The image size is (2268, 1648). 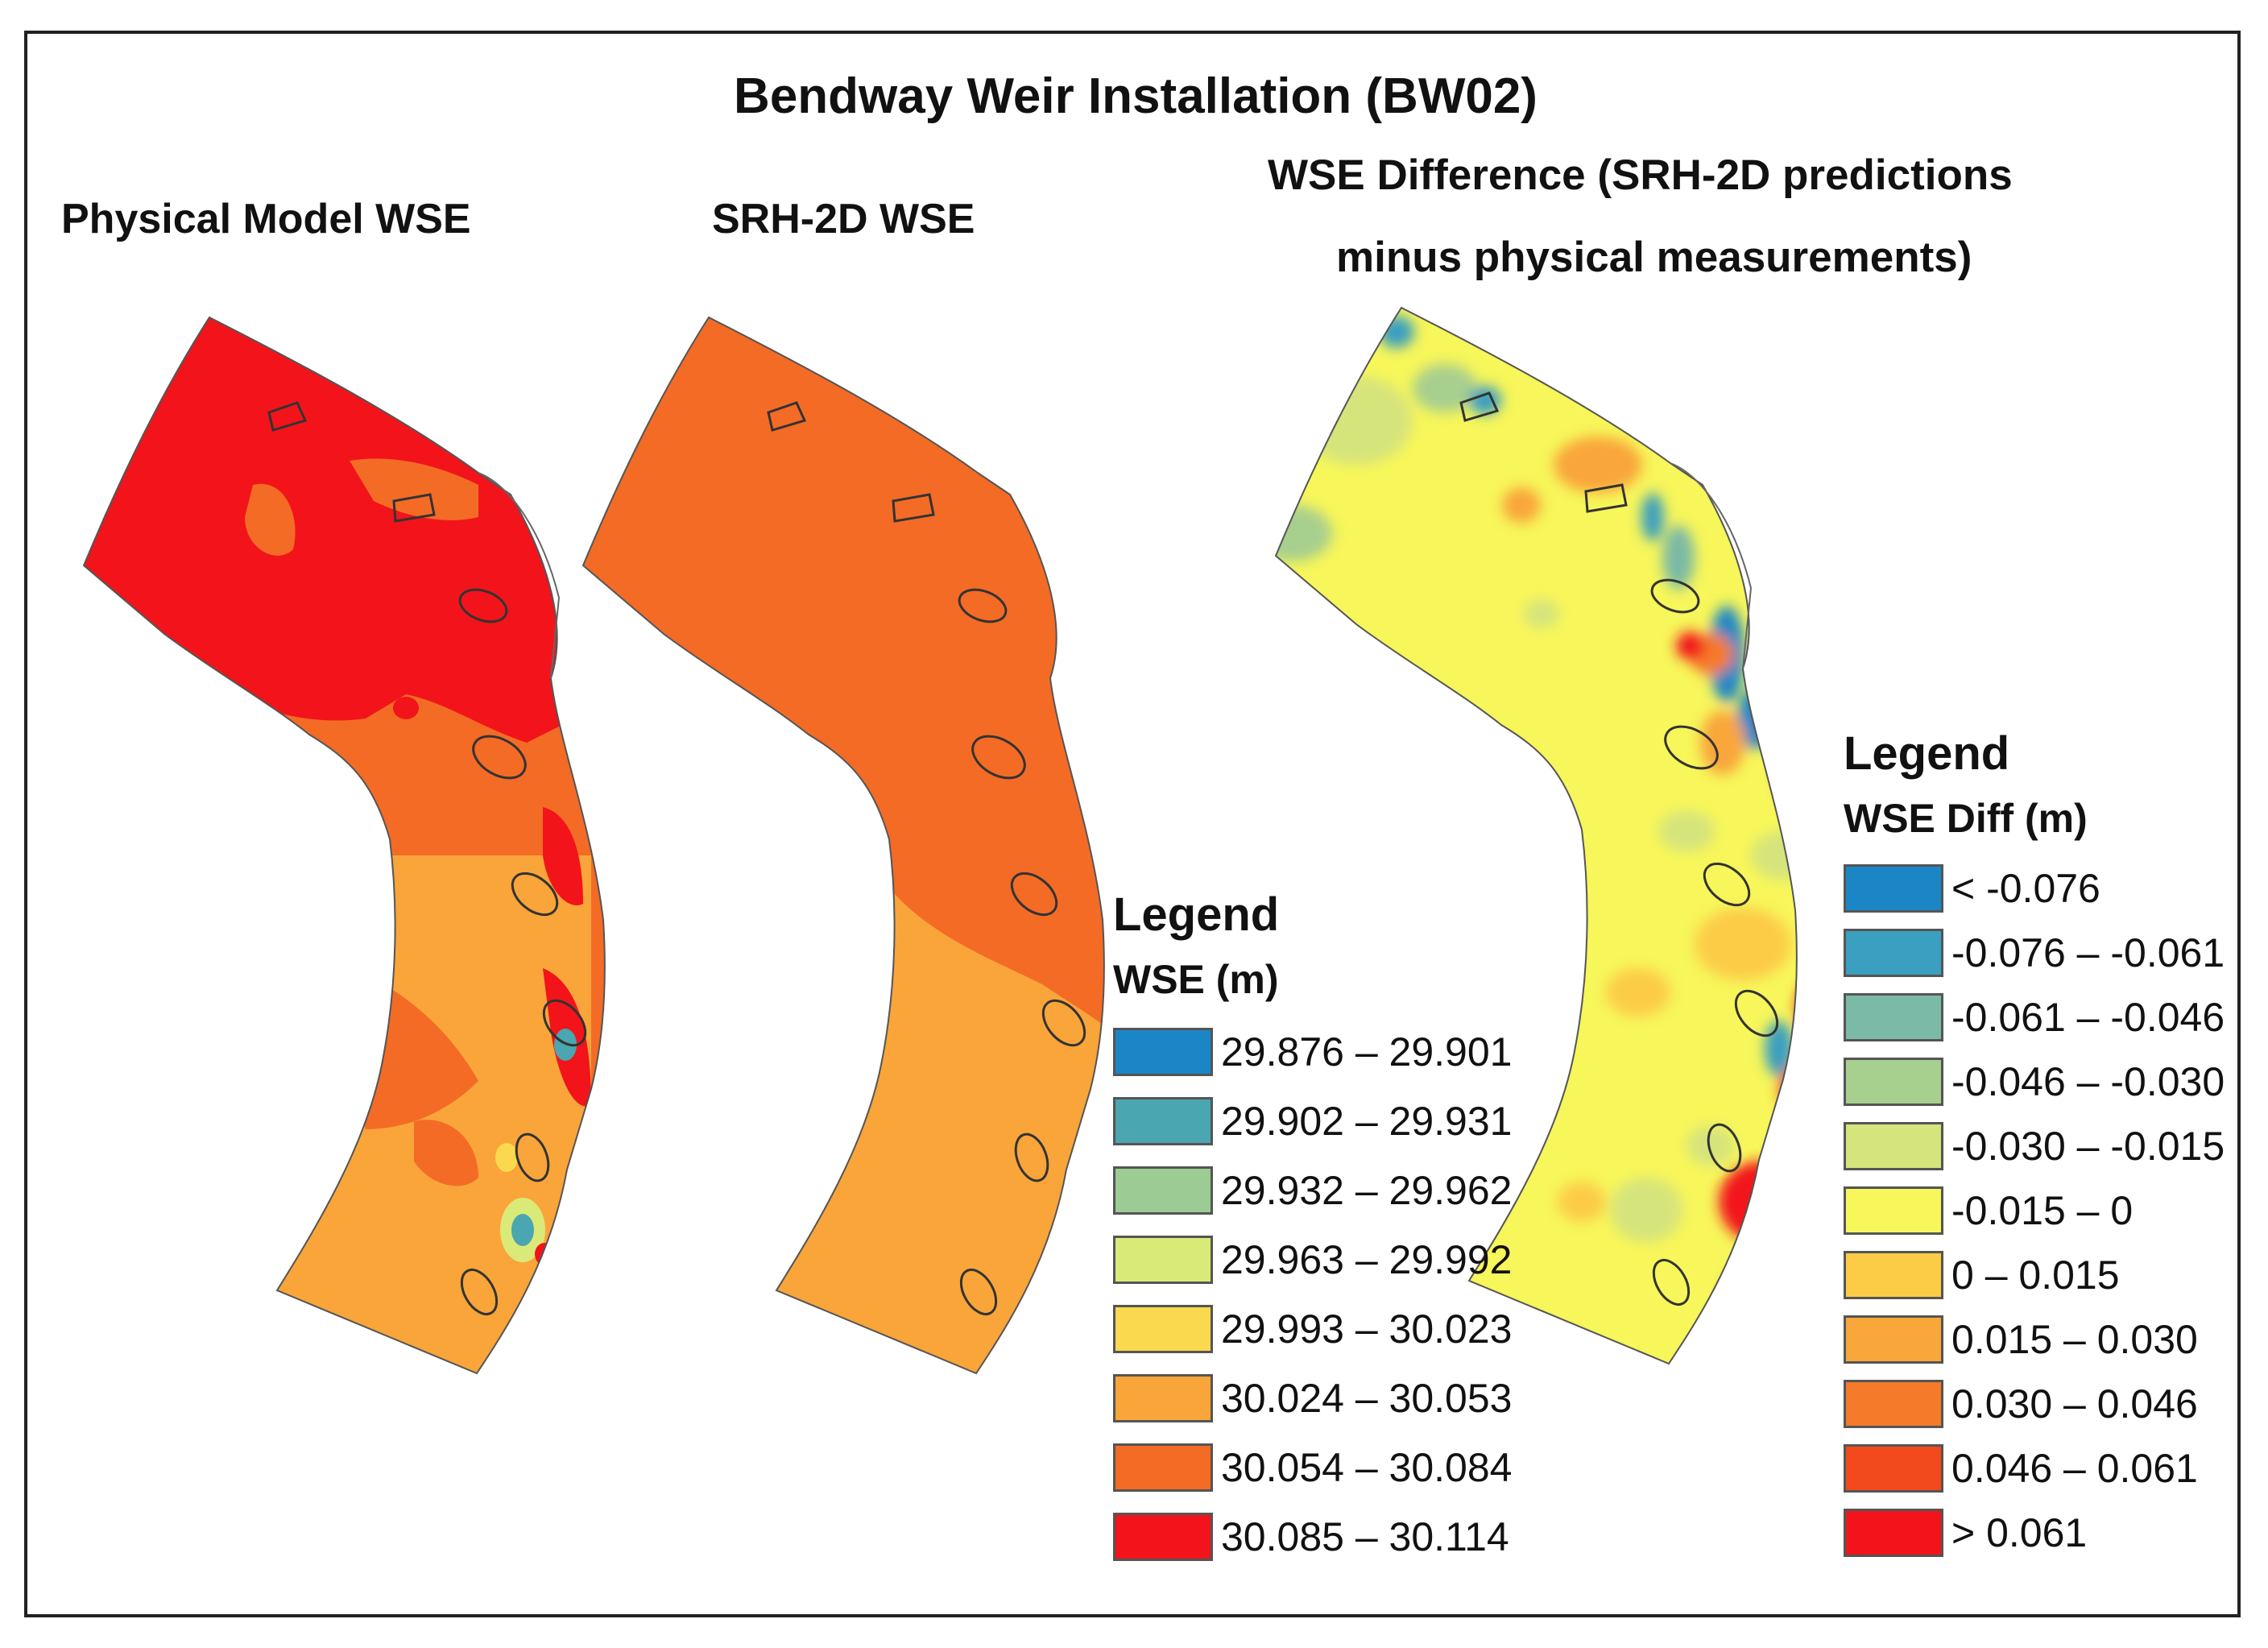 I want to click on legend-class: -0.061 – -0.046, so click(x=2034, y=1017).